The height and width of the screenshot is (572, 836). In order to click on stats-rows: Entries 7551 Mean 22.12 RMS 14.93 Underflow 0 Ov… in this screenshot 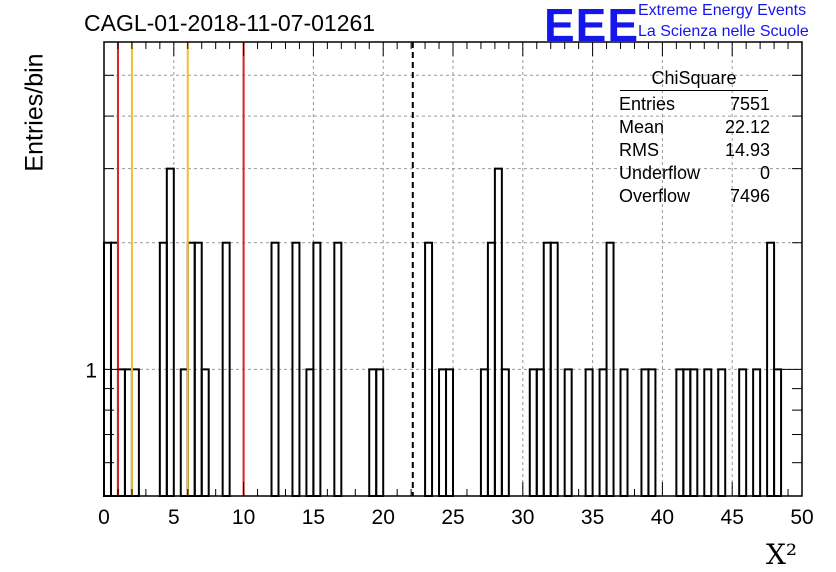, I will do `click(695, 150)`.